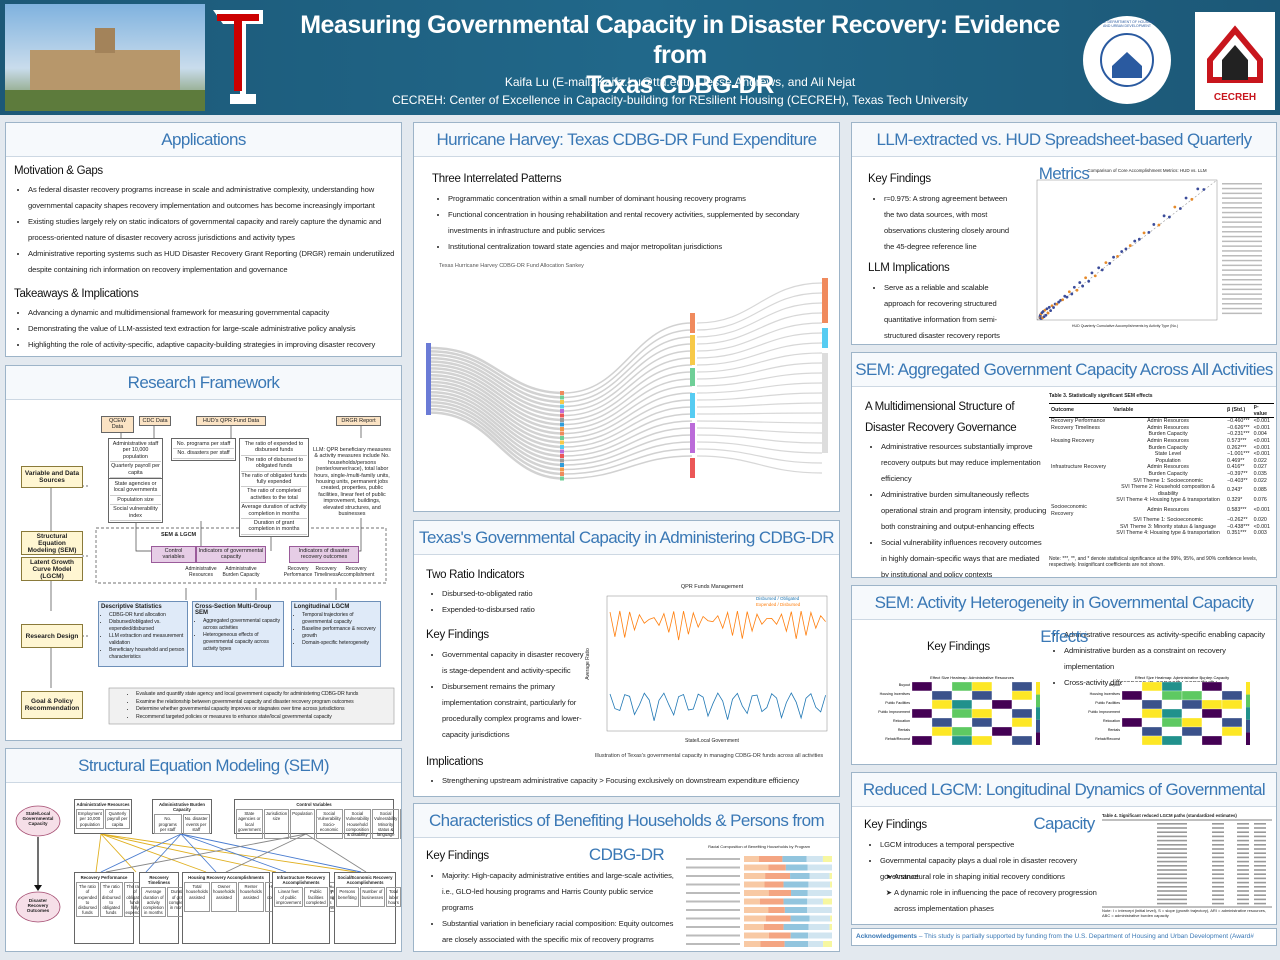 The width and height of the screenshot is (1280, 960). What do you see at coordinates (901, 721) in the screenshot?
I see `row-label: Relocation` at bounding box center [901, 721].